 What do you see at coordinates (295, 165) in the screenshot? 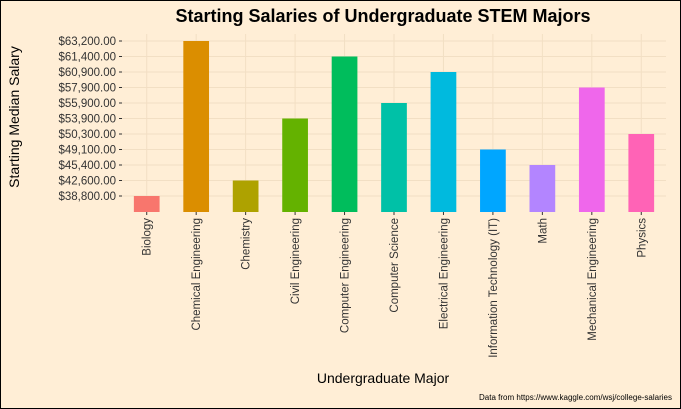
I see `bar-civil-engineering` at bounding box center [295, 165].